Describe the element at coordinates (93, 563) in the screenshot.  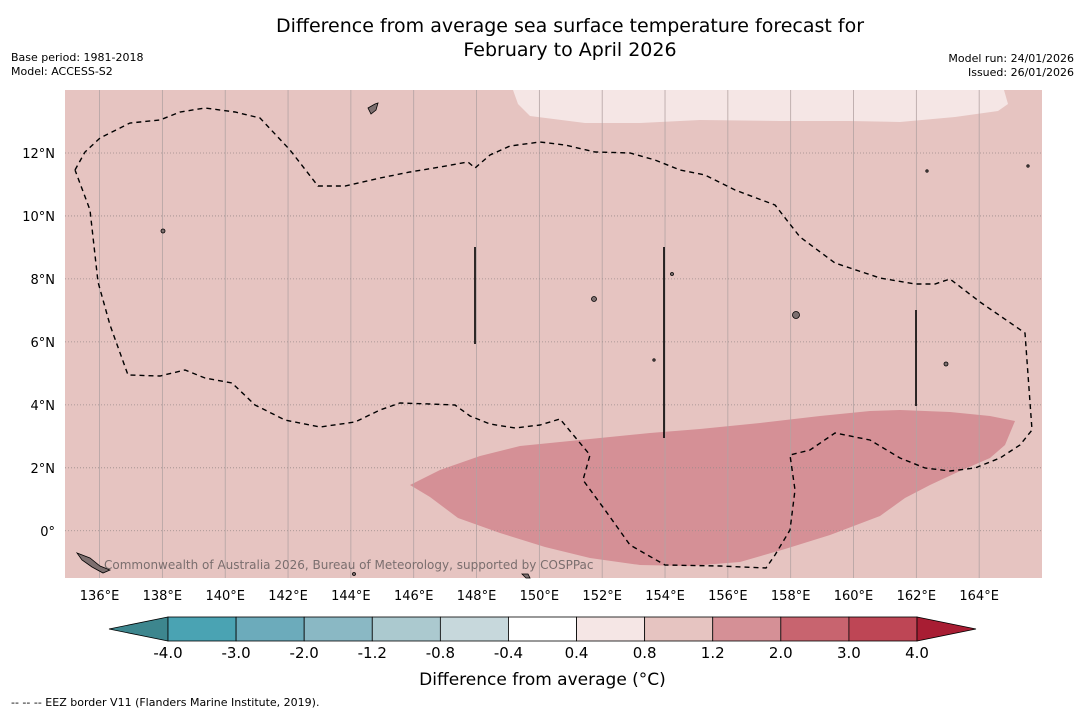
I see `island-sw` at that location.